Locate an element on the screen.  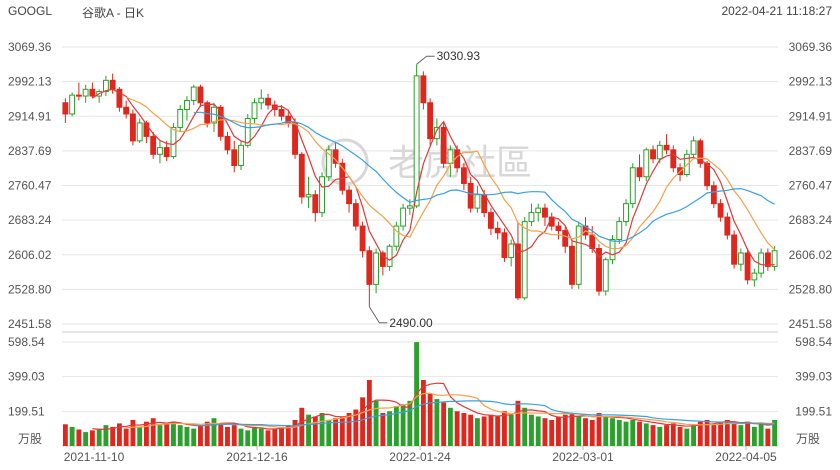
annotations: 3030.93 2490.00 is located at coordinates (424, 189).